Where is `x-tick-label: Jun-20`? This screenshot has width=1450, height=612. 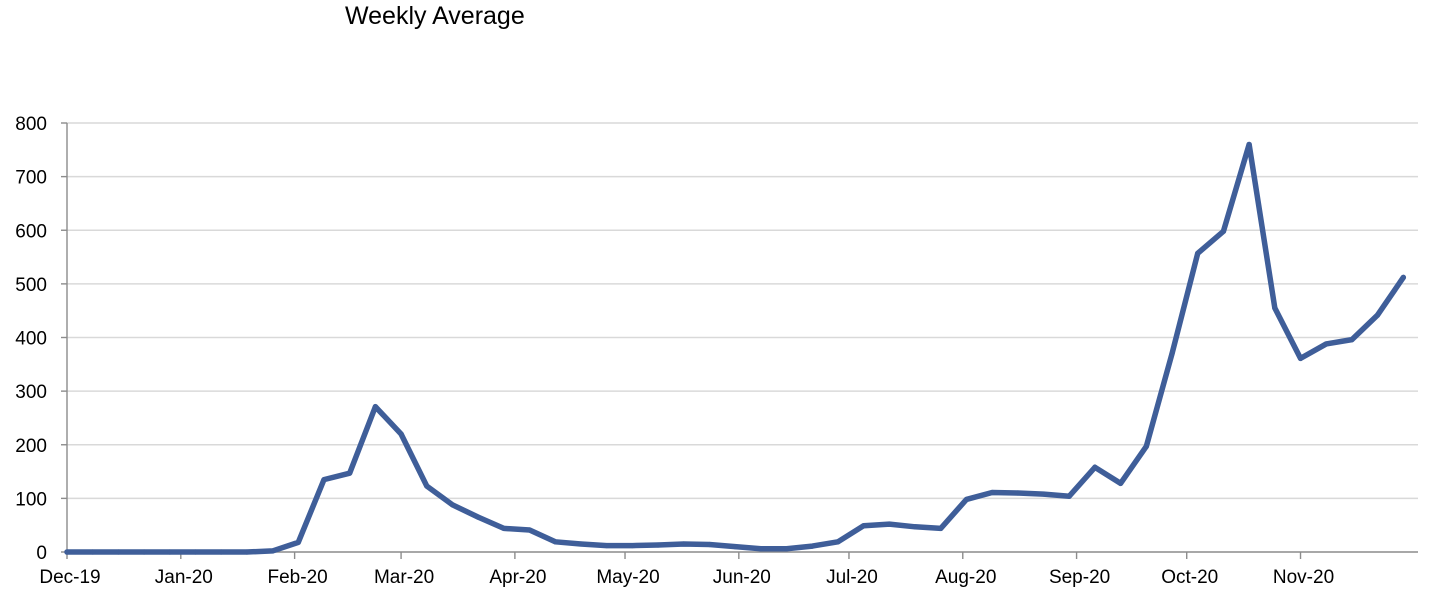 x-tick-label: Jun-20 is located at coordinates (742, 577).